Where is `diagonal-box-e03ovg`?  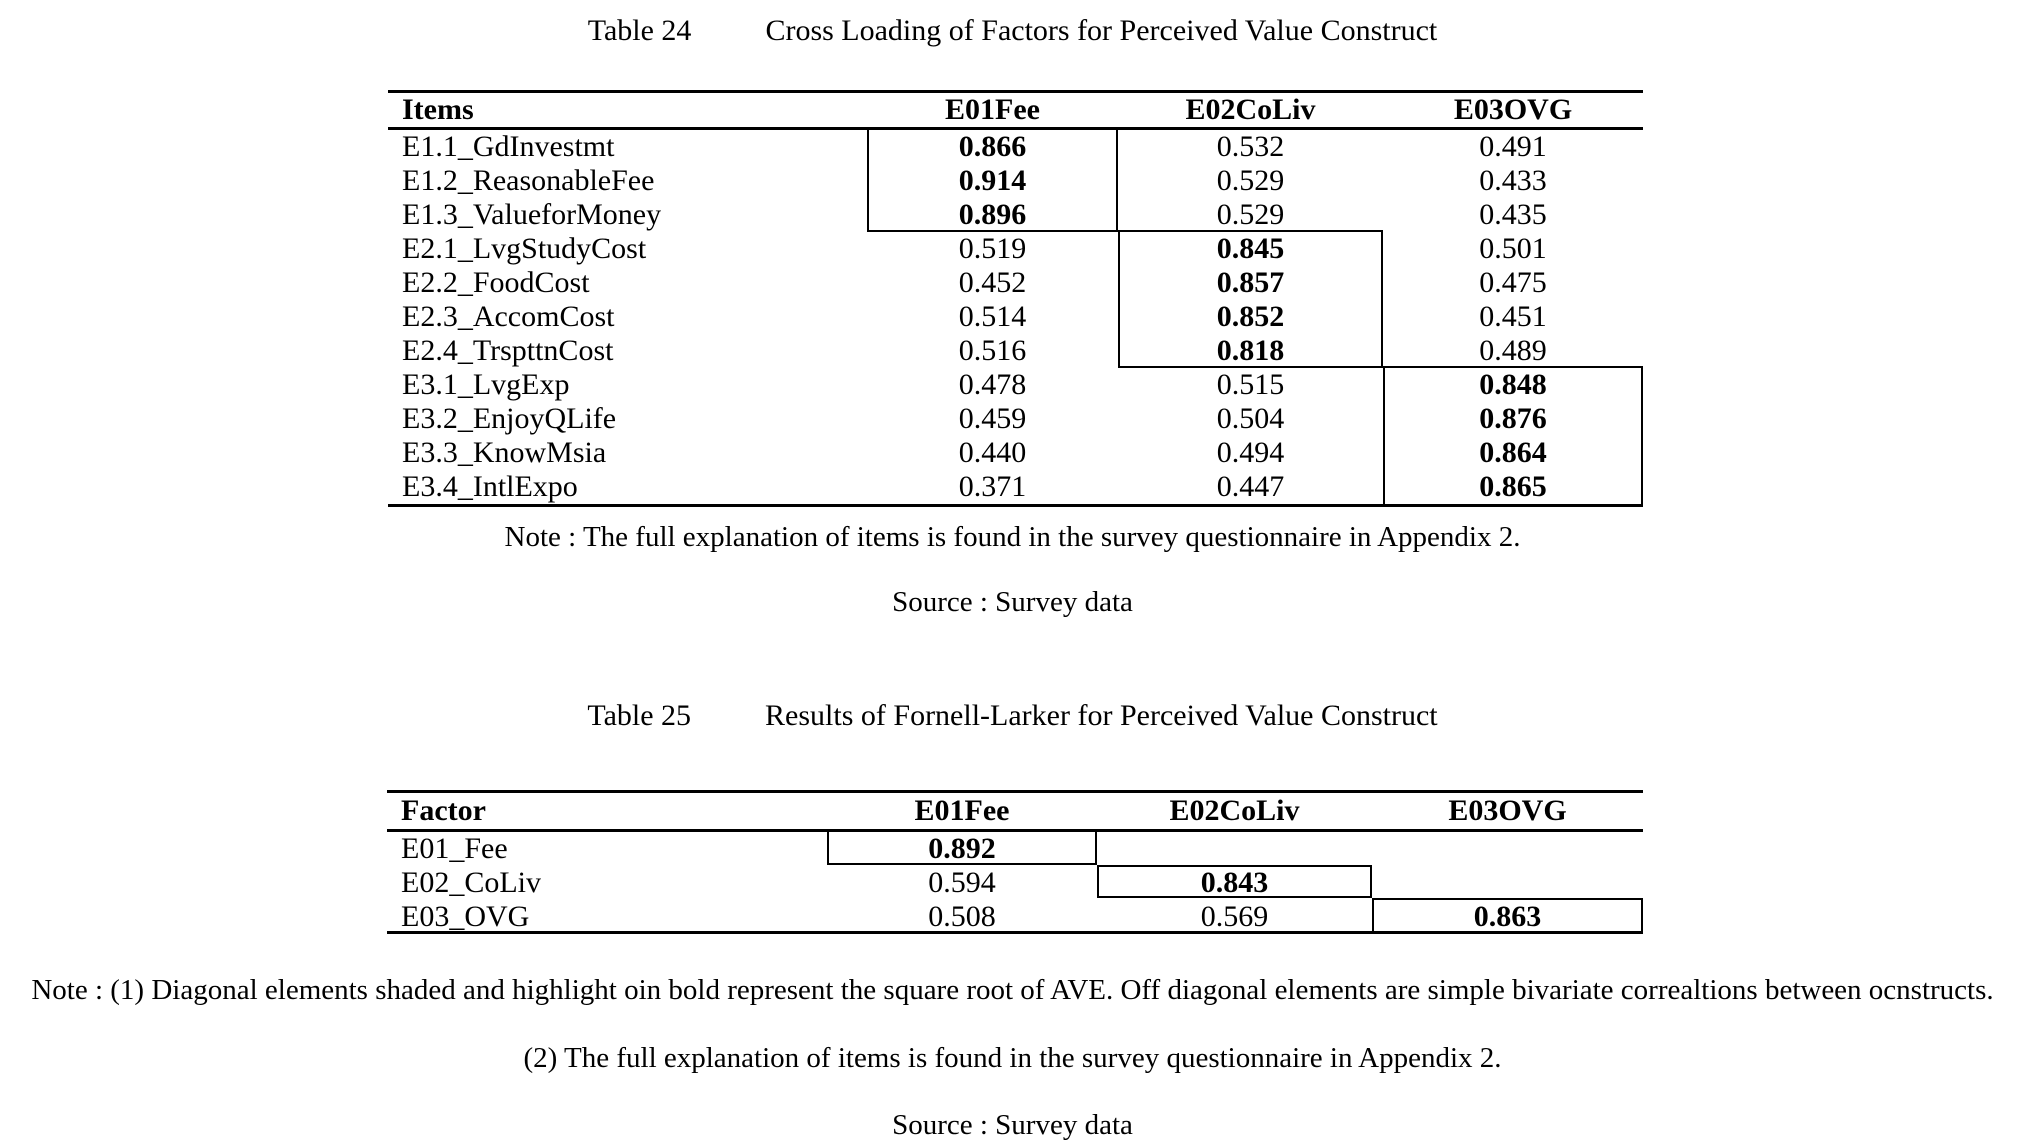
diagonal-box-e03ovg is located at coordinates (1507, 916).